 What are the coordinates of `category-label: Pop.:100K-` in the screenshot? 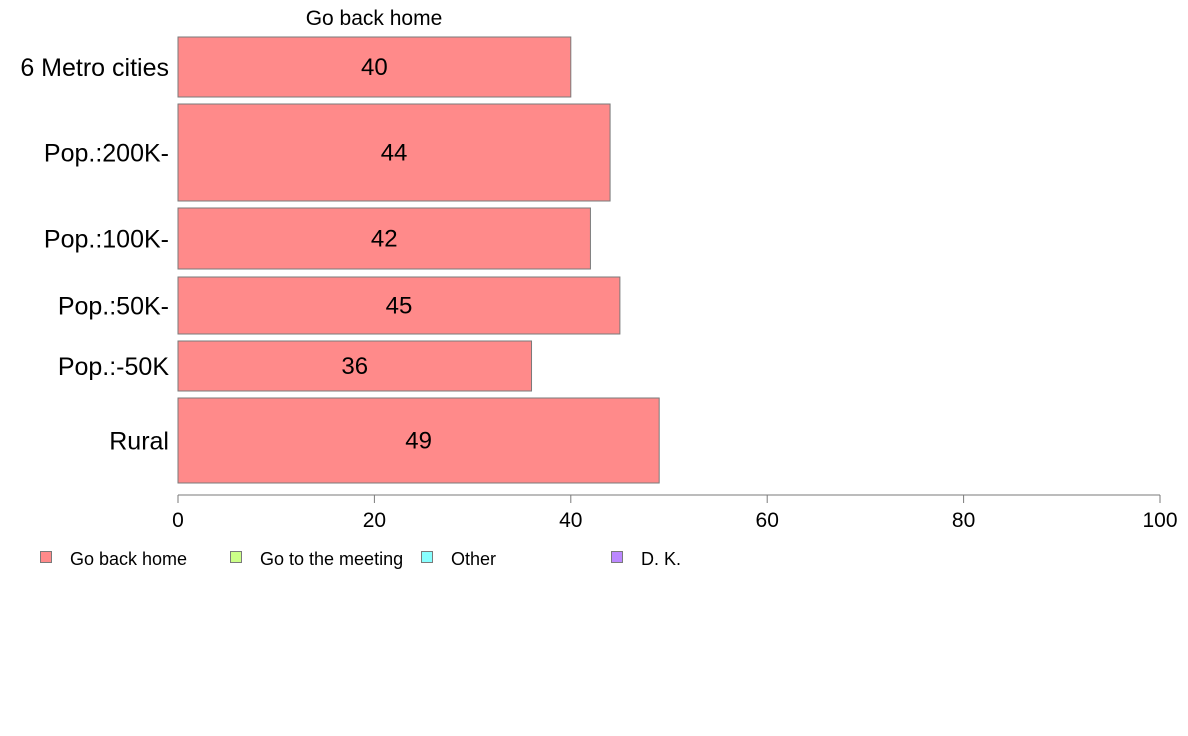 It's located at (106, 240).